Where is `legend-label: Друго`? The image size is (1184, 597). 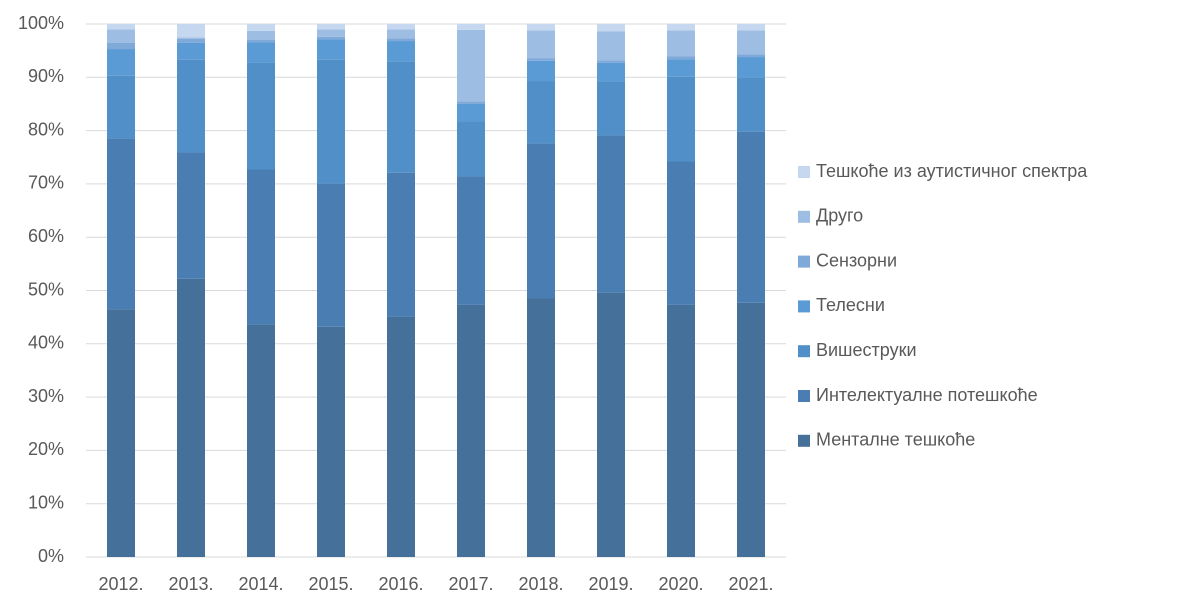
legend-label: Друго is located at coordinates (839, 216).